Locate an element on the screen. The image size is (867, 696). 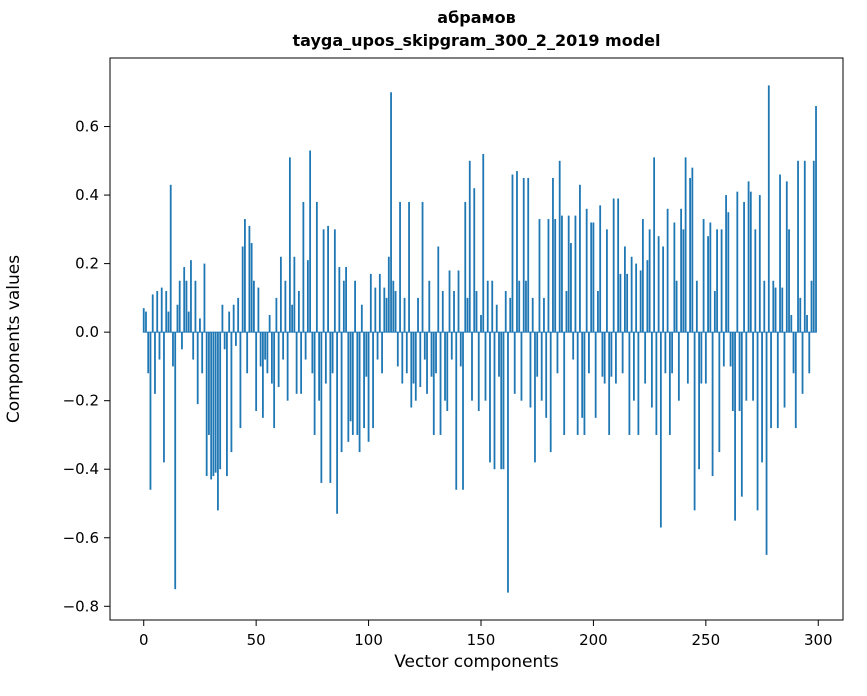
x-axis-label: Vector components is located at coordinates (476, 662).